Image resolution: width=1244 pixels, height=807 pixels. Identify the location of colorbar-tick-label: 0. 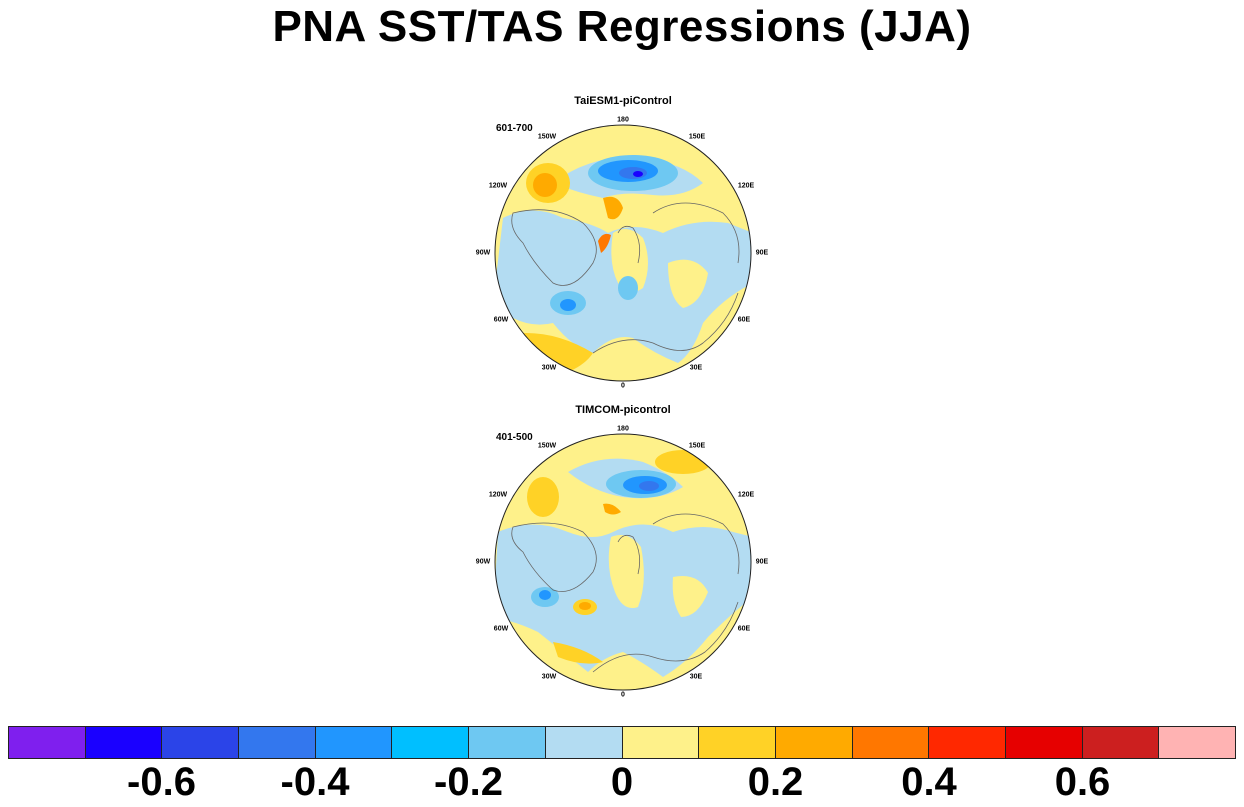
(622, 782).